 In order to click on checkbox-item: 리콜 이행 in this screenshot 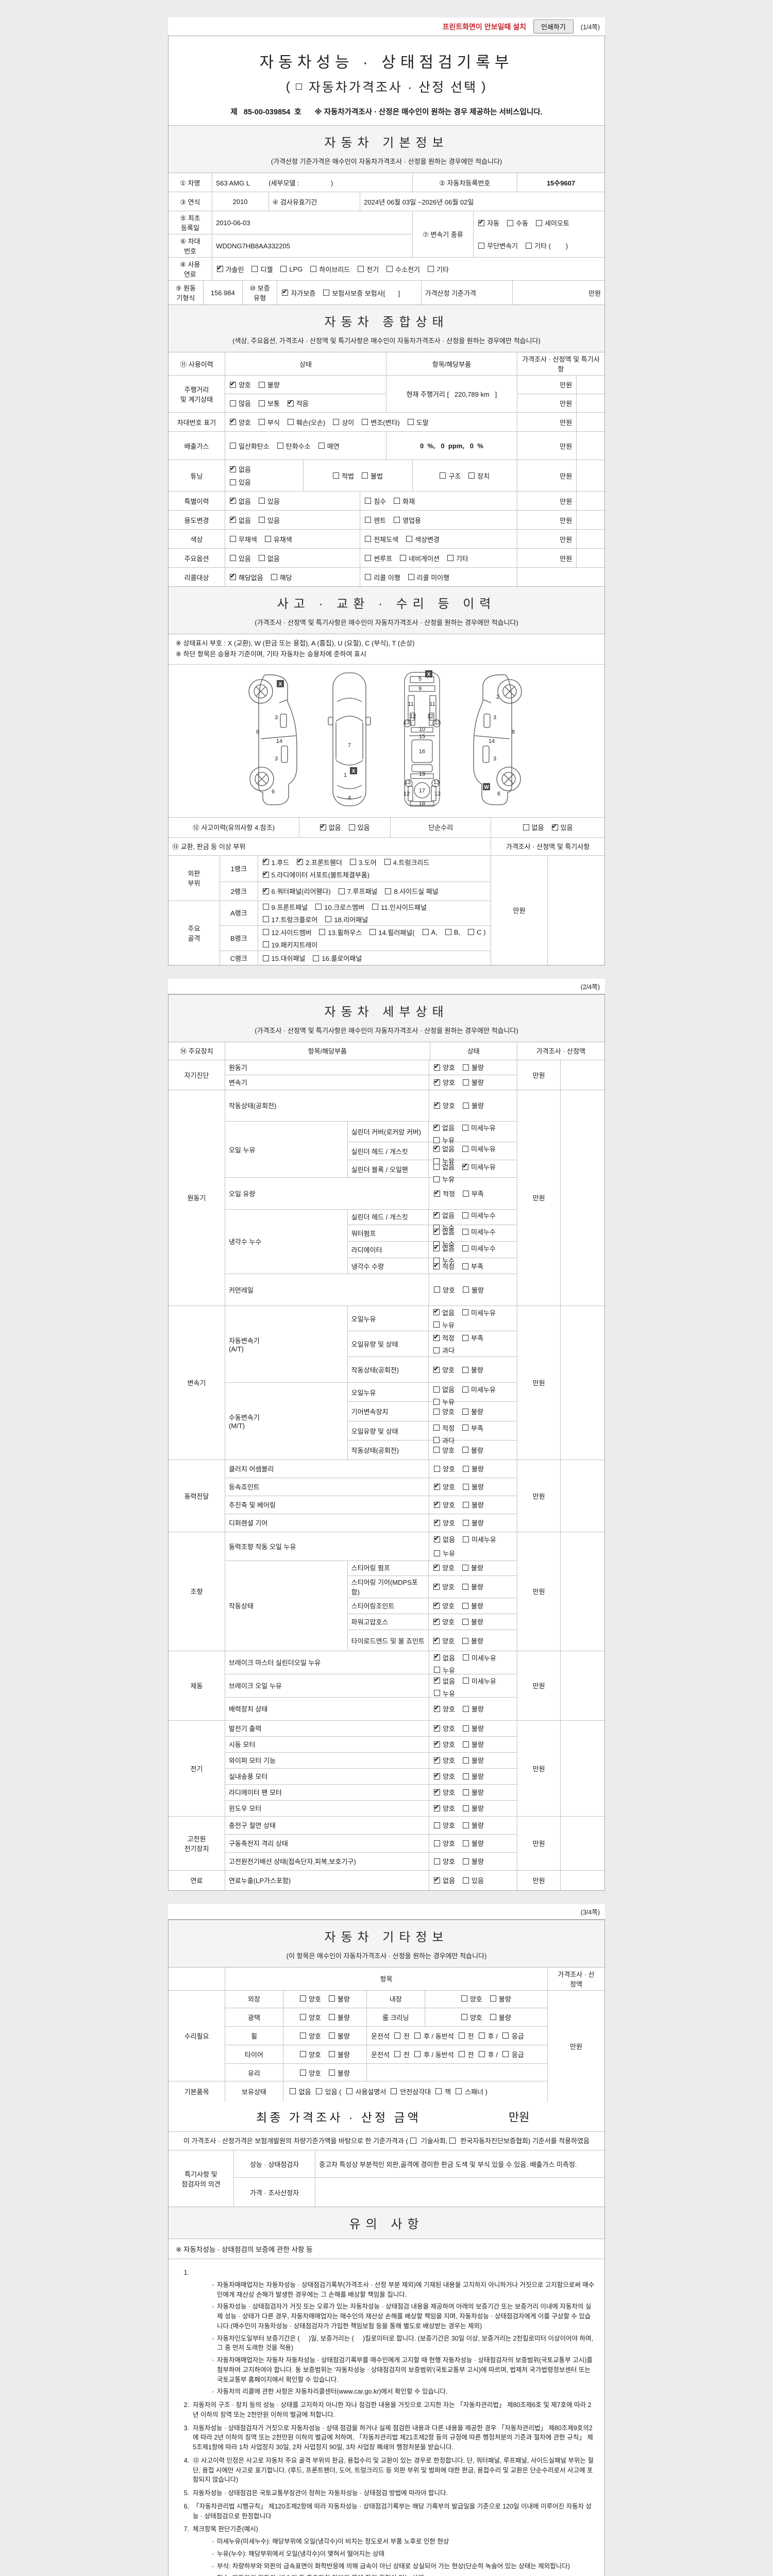, I will do `click(382, 577)`.